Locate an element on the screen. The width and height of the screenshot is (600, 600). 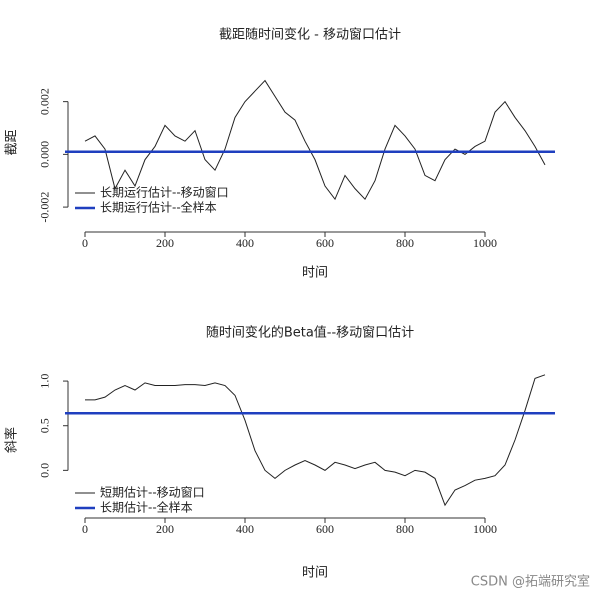
legend-label: 长期运行估计--移动窗口 is located at coordinates (164, 193).